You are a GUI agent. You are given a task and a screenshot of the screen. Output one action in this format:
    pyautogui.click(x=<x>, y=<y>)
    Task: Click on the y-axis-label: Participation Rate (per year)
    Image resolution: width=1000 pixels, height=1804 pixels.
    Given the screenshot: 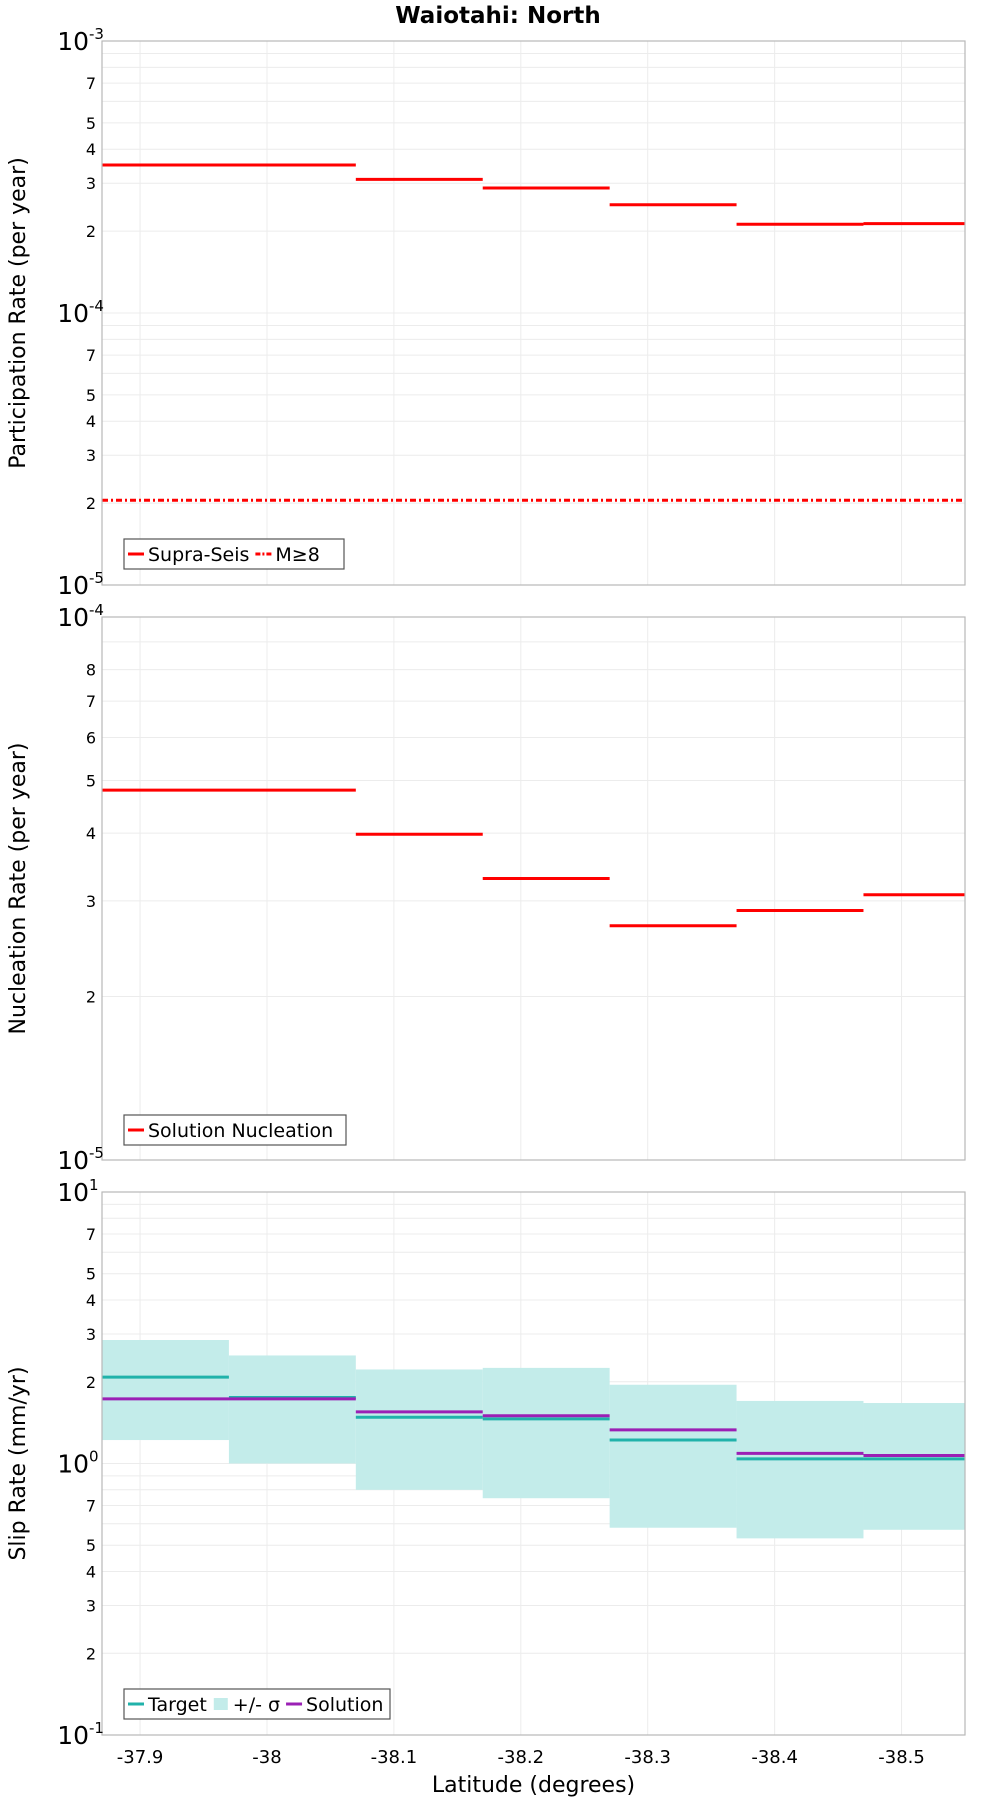 What is the action you would take?
    pyautogui.click(x=18, y=313)
    